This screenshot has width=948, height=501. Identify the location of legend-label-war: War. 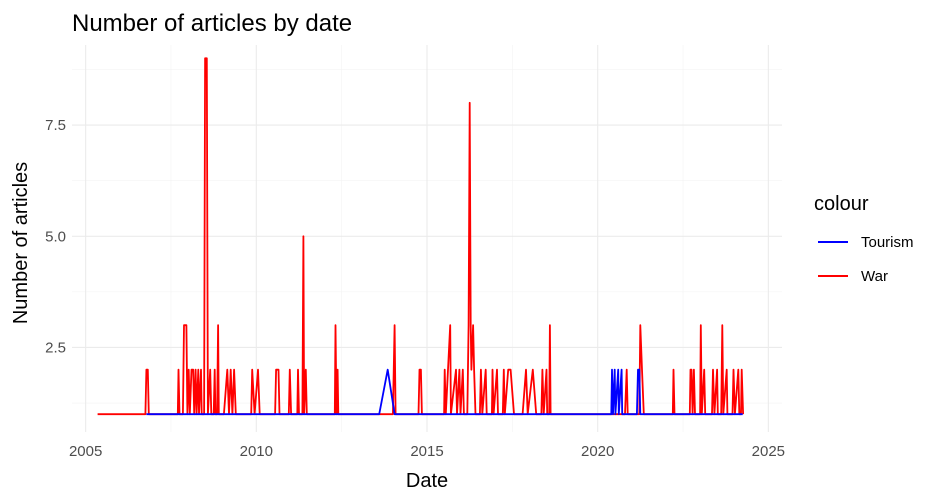
(874, 276).